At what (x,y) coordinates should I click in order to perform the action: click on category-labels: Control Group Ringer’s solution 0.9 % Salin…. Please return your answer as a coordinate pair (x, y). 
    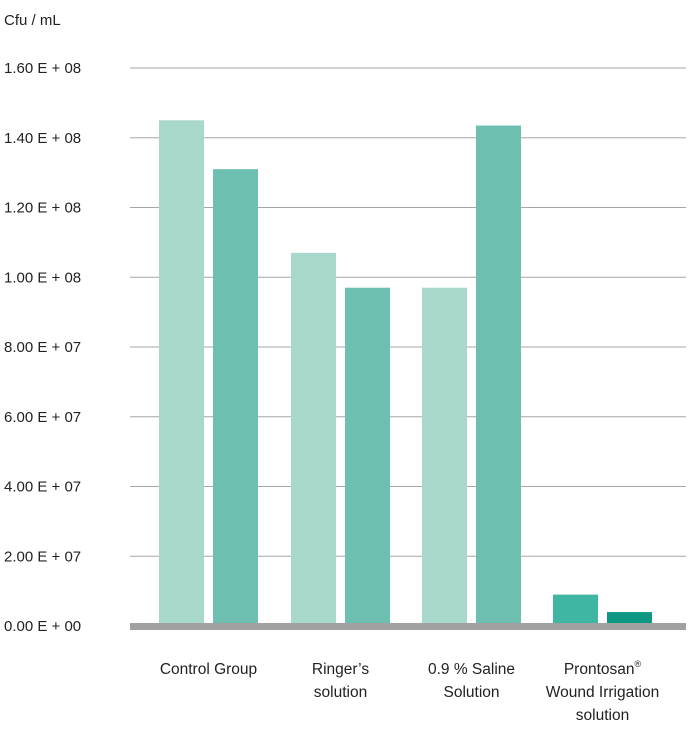
    Looking at the image, I should click on (409, 691).